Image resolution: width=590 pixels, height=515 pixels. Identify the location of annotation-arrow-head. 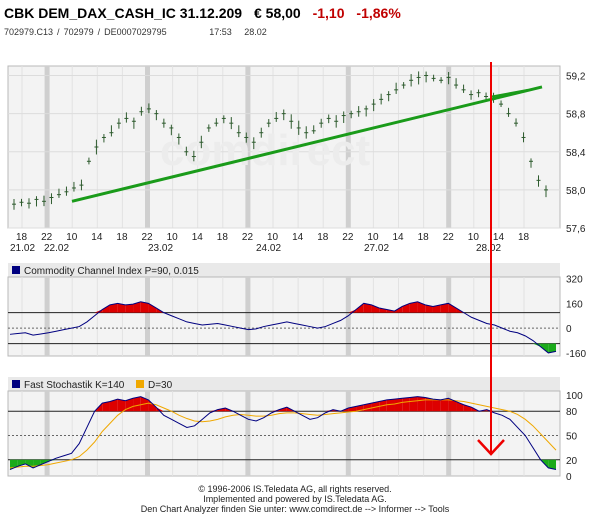
(491, 447).